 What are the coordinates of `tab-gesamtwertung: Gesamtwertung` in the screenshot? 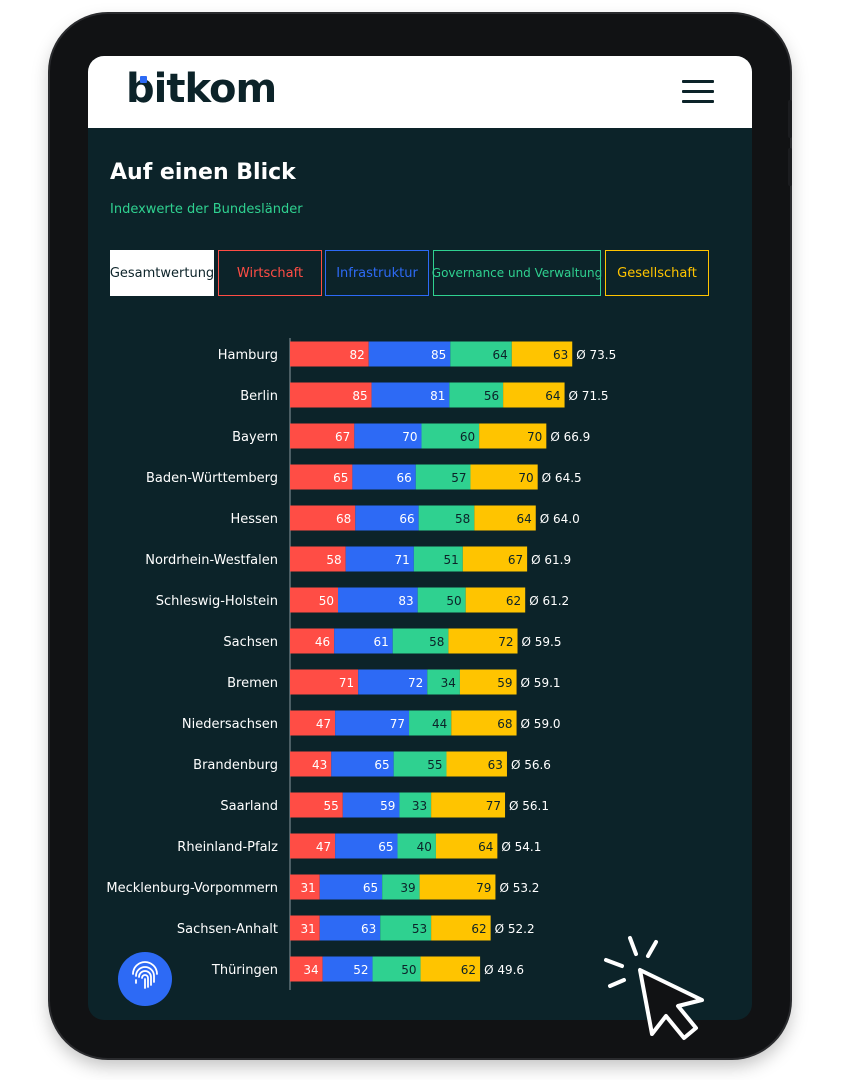 It's located at (162, 273).